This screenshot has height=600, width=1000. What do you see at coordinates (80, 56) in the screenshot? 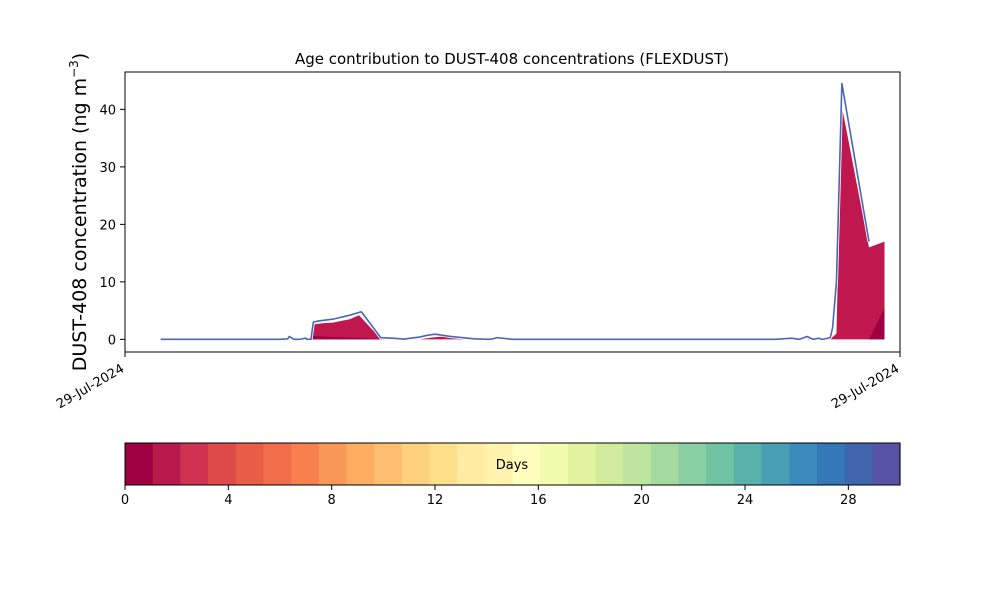
I see `y-axis-label-close: )` at bounding box center [80, 56].